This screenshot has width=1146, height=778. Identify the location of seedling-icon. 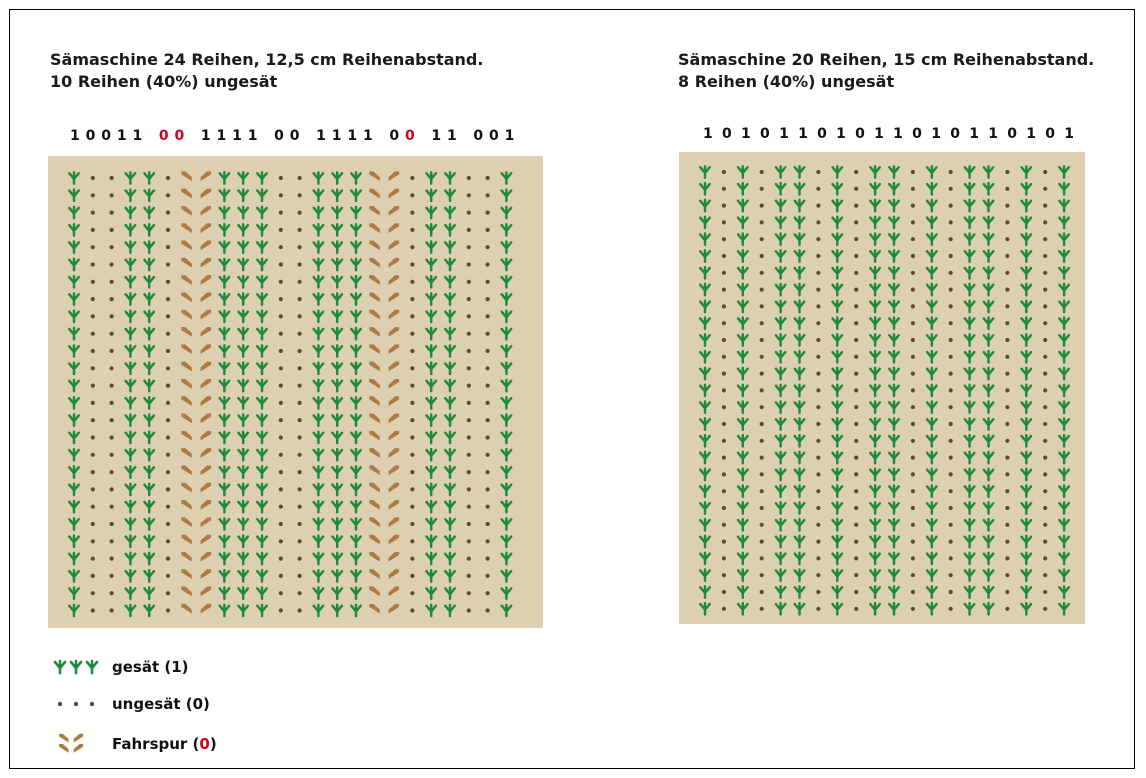
(76, 667).